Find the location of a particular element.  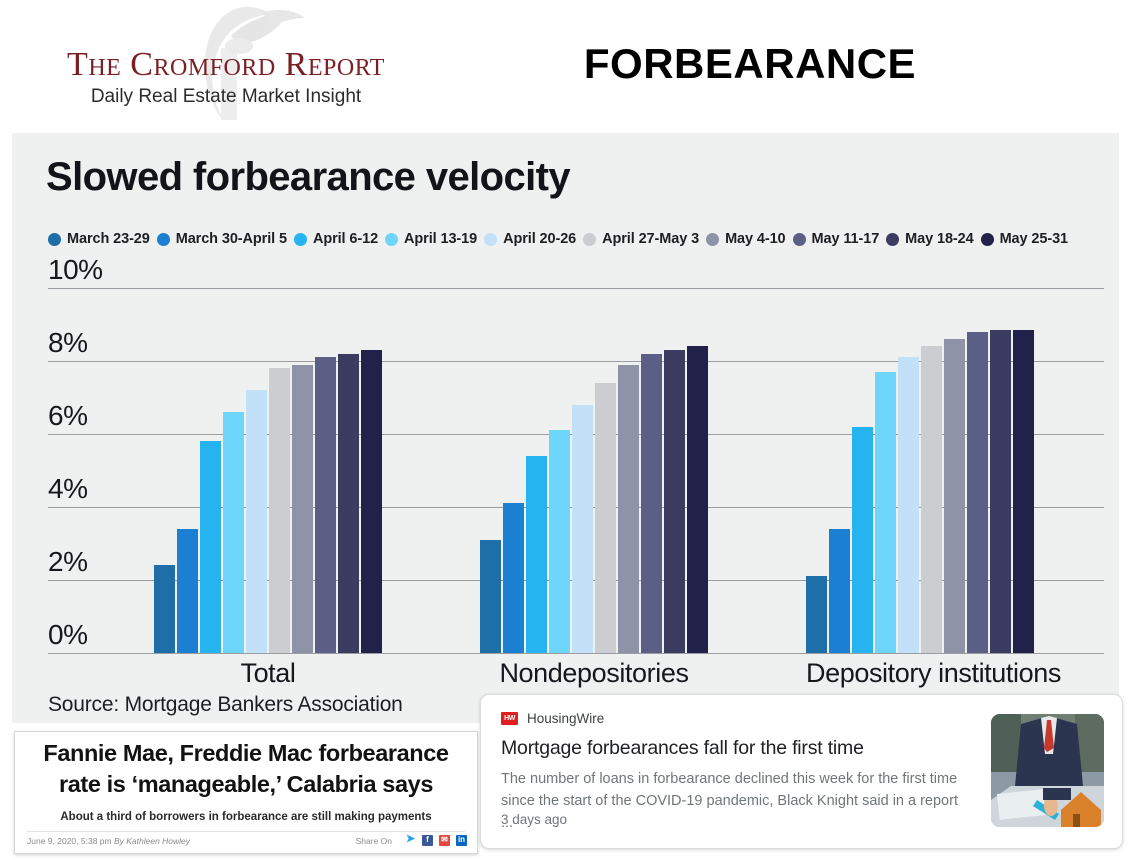

legend-label: March 30-April 5 is located at coordinates (231, 239).